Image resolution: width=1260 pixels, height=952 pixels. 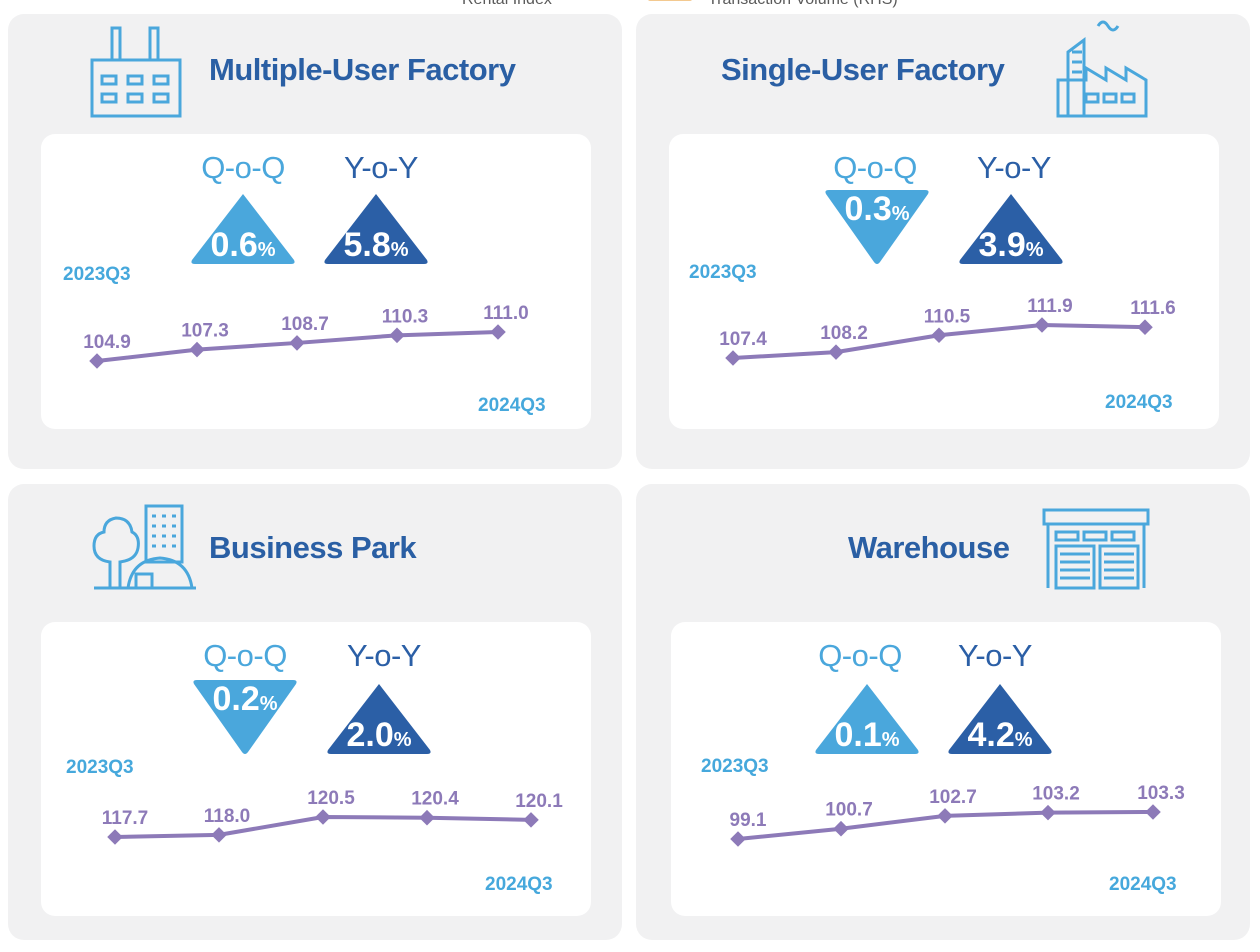 What do you see at coordinates (539, 801) in the screenshot?
I see `data-label: 120.1` at bounding box center [539, 801].